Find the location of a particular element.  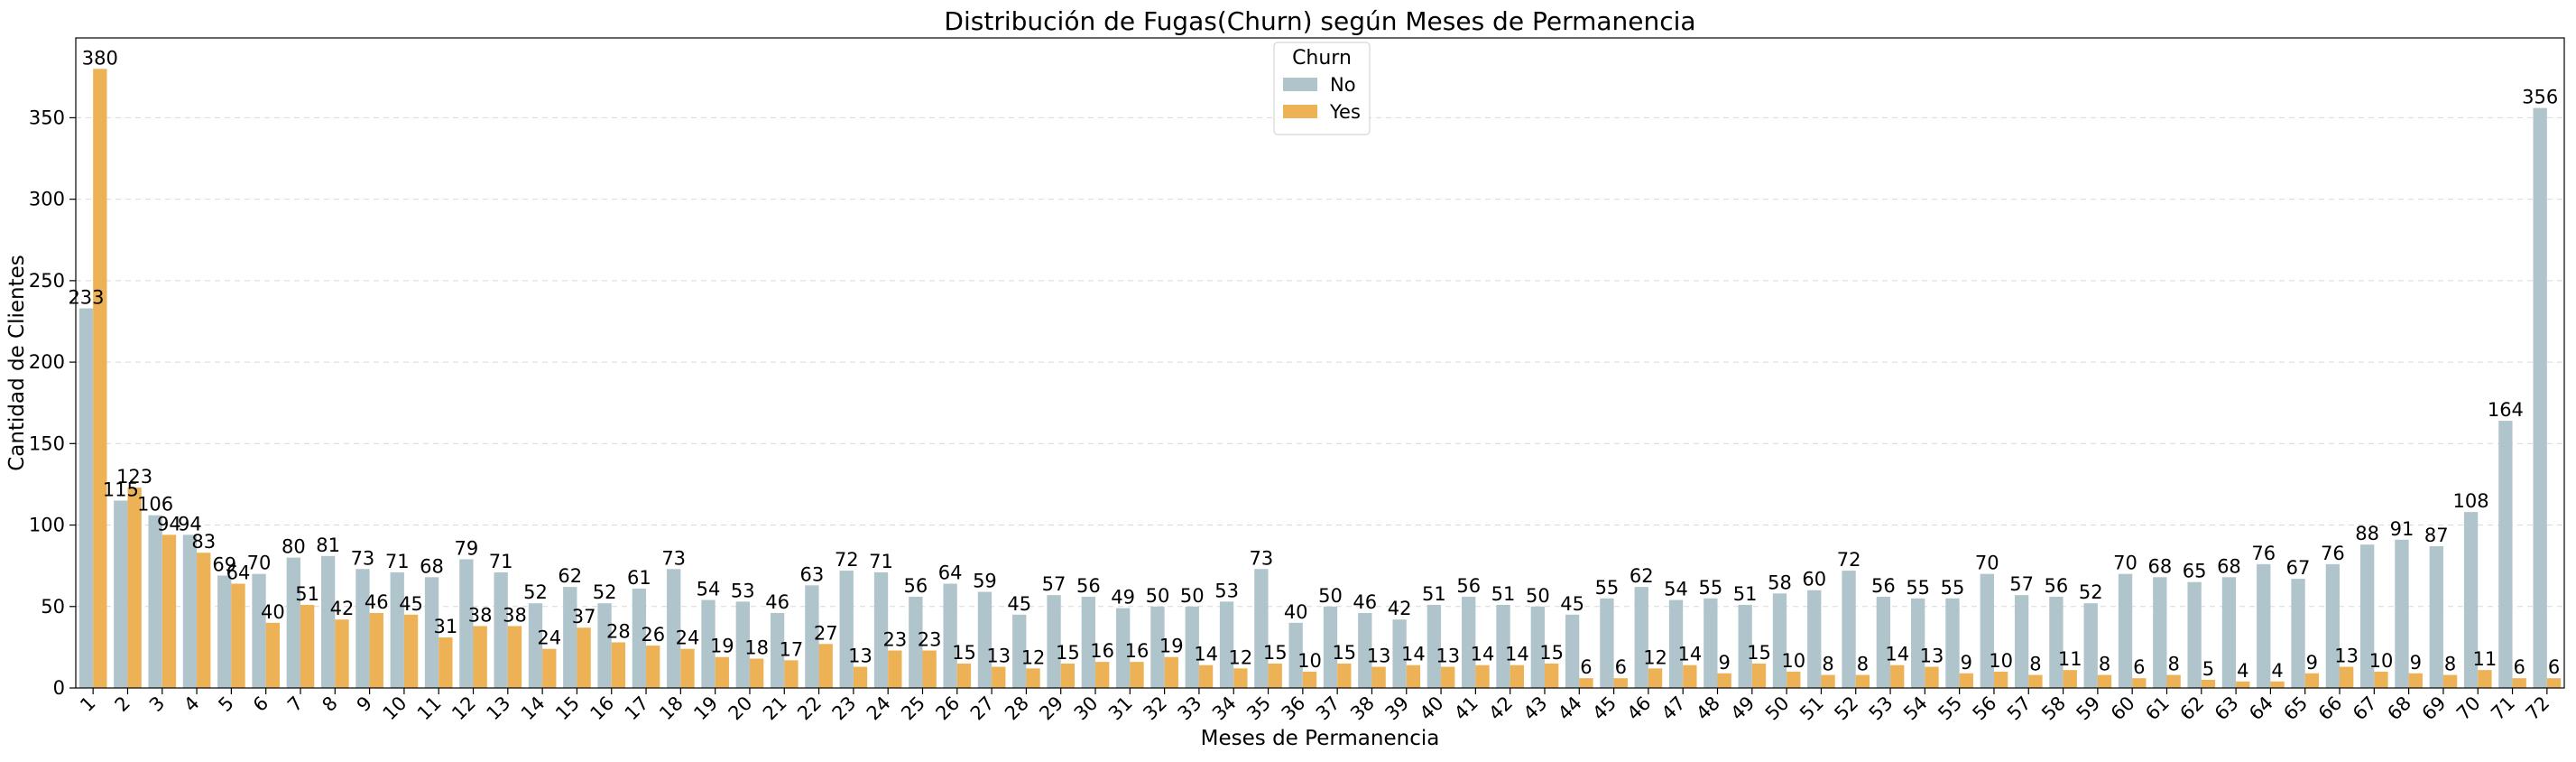

data-label-no-29: 57 is located at coordinates (1054, 584).